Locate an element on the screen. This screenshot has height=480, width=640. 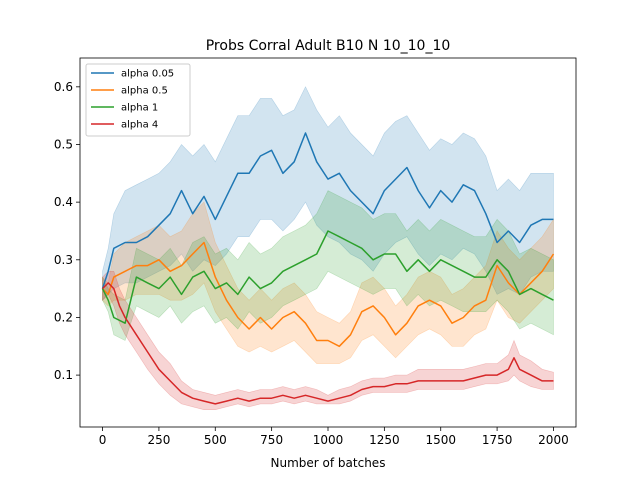
x-tick-label: 1500 is located at coordinates (440, 440).